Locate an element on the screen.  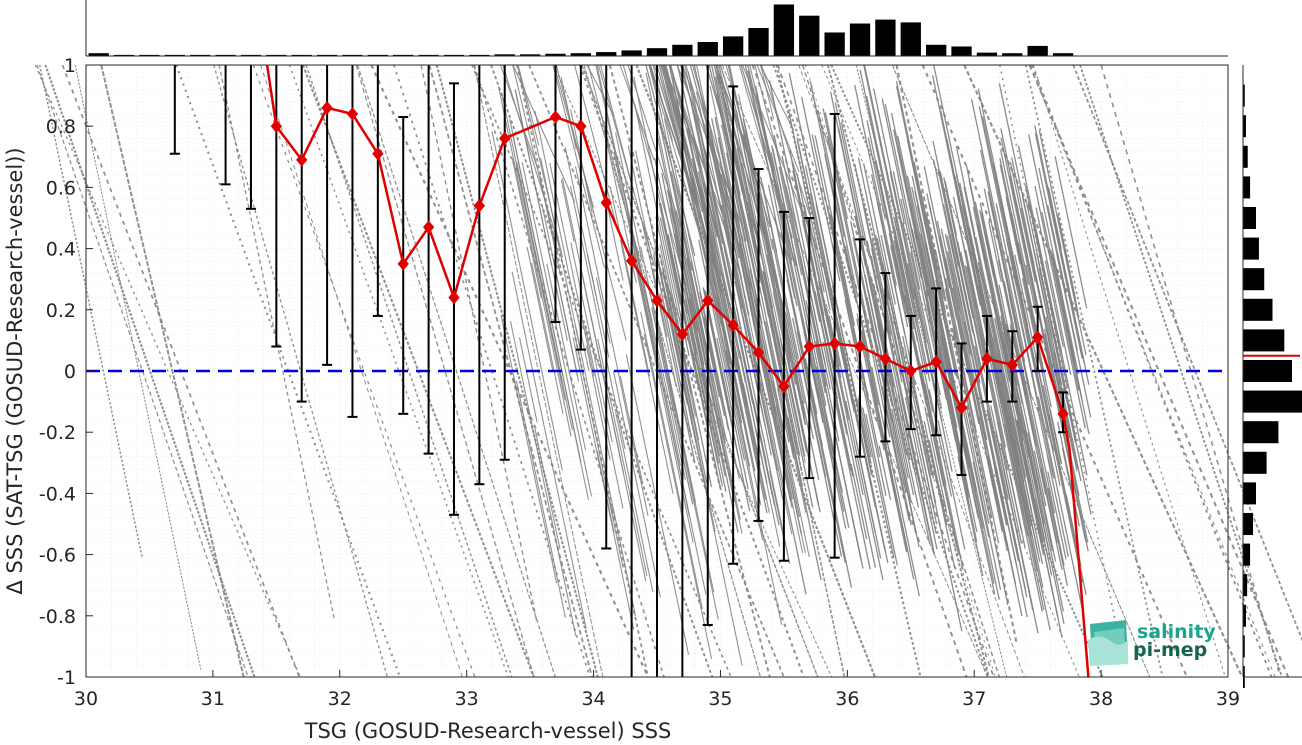
salinity-pimep-logo: salinity pi-mep is located at coordinates (1152, 643).